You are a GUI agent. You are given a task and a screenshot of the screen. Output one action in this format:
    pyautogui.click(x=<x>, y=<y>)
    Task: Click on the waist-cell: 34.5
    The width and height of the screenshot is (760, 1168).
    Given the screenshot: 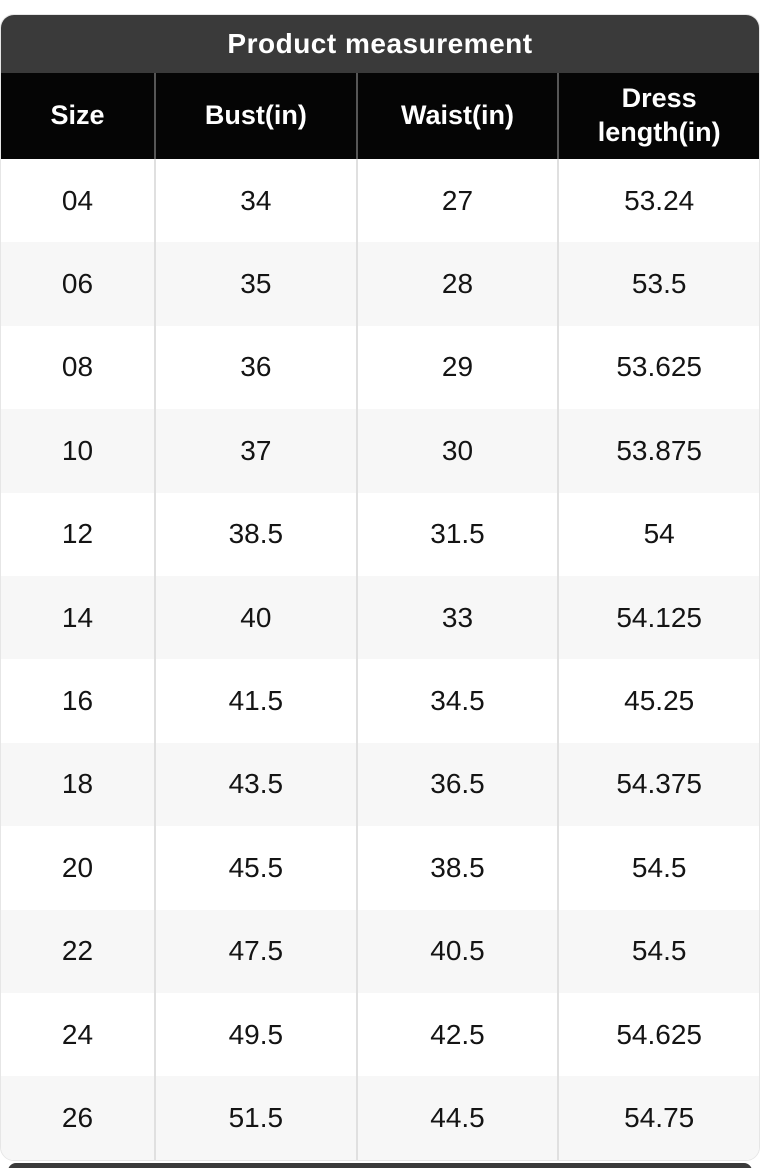 What is the action you would take?
    pyautogui.click(x=456, y=701)
    